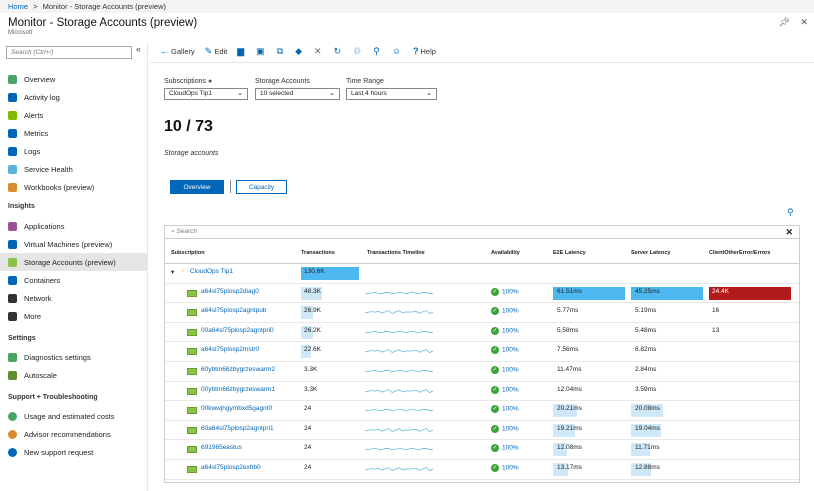 This screenshot has width=814, height=491. Describe the element at coordinates (261, 51) in the screenshot. I see `save-button: ▣` at that location.